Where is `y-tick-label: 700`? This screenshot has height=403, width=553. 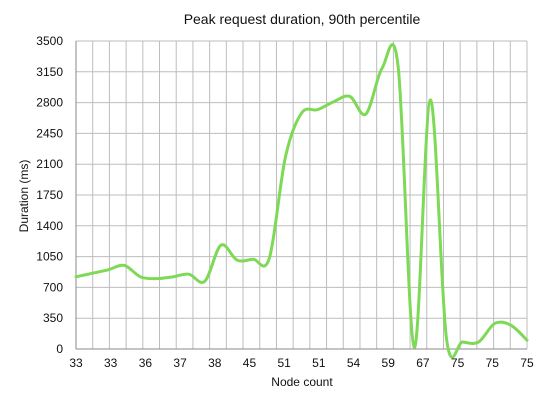
y-tick-label: 700 is located at coordinates (53, 287).